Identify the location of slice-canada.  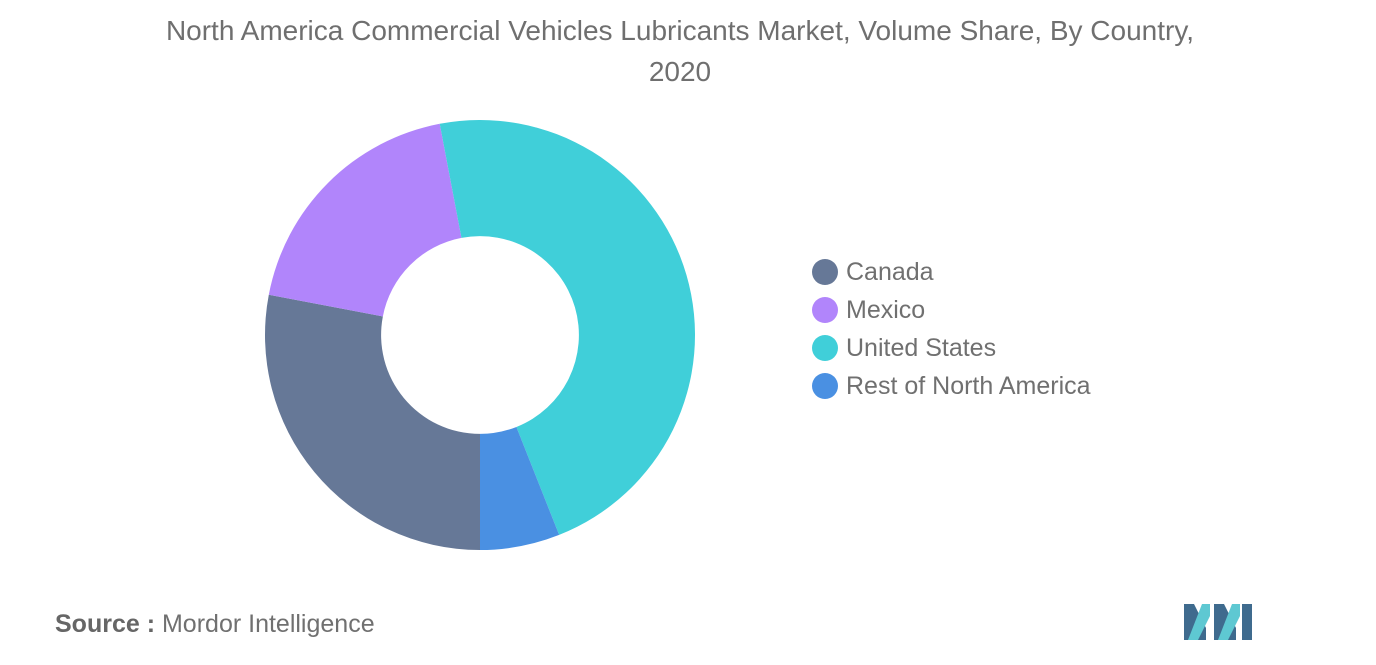
(372, 422).